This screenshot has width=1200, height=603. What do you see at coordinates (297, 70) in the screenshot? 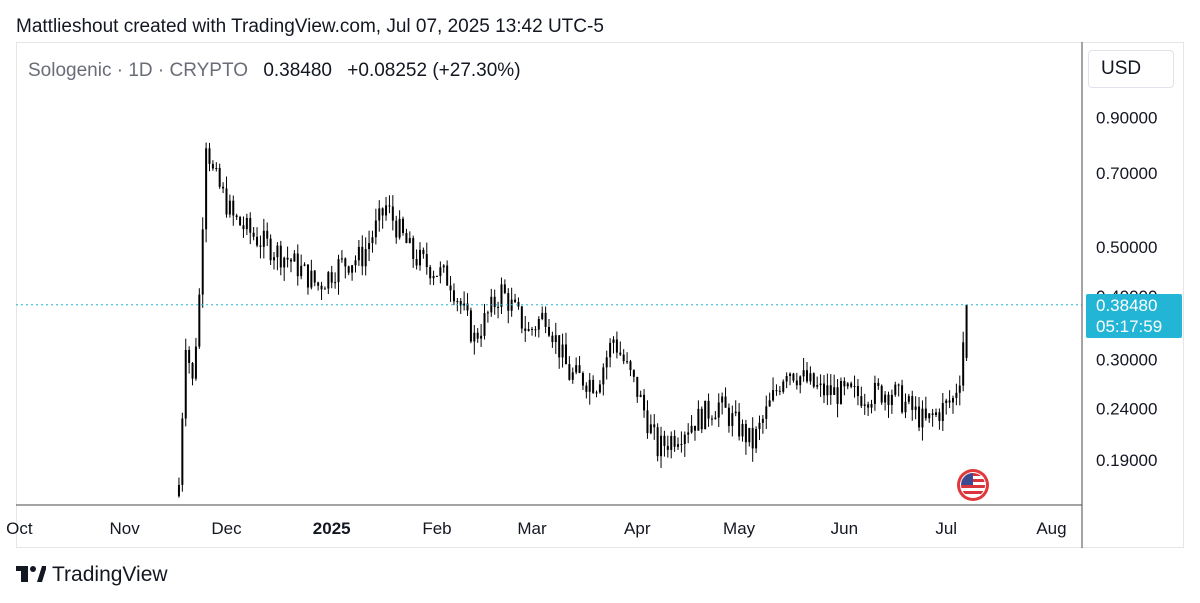
I see `legend-last-price: 0.38480` at bounding box center [297, 70].